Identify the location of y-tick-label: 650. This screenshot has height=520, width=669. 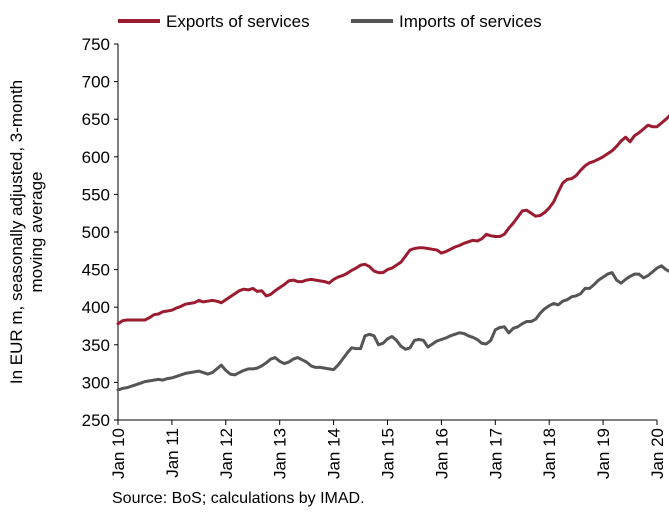
(96, 119).